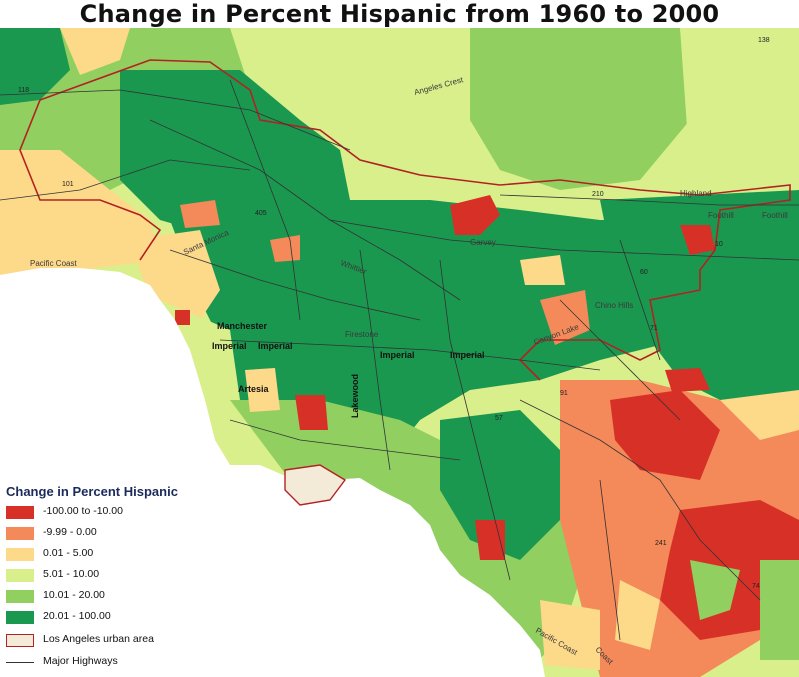 Image resolution: width=799 pixels, height=677 pixels. What do you see at coordinates (500, 485) in the screenshot?
I see `map-region-south-green` at bounding box center [500, 485].